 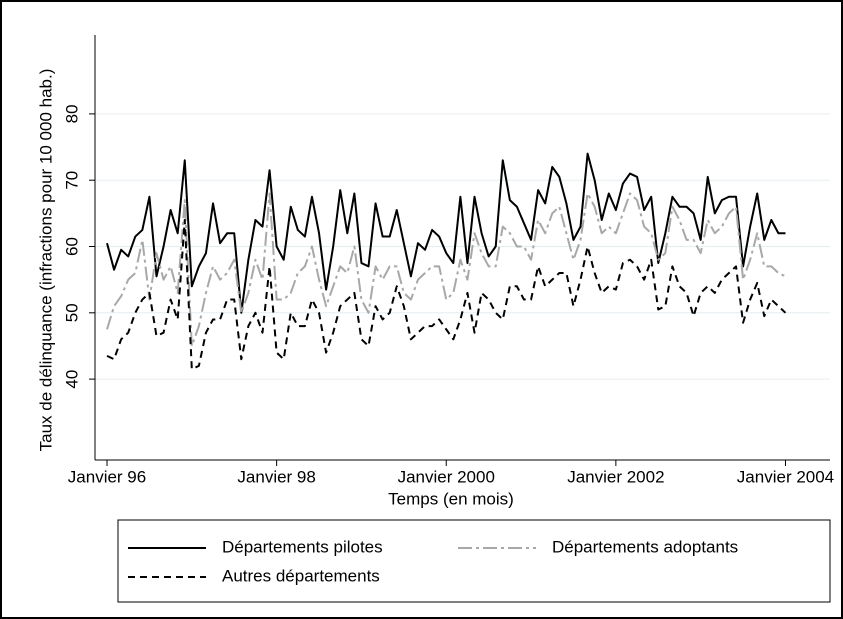 What do you see at coordinates (785, 476) in the screenshot?
I see `x-tick-label: Janvier 2004` at bounding box center [785, 476].